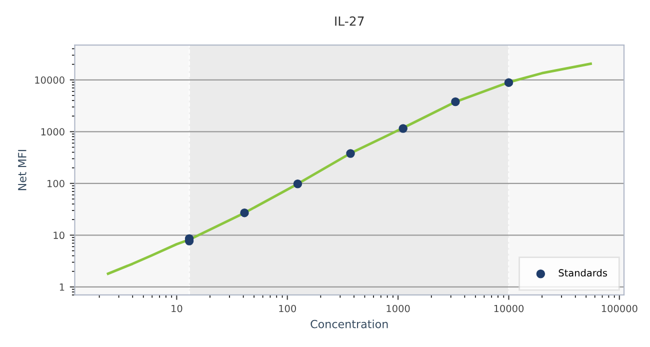 The height and width of the screenshot is (347, 650). I want to click on y-axis-title: Net MFI, so click(22, 170).